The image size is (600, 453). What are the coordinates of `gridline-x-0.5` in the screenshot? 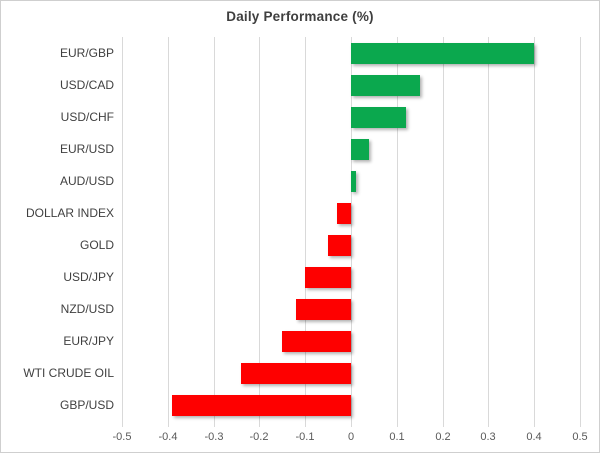 It's located at (580, 229).